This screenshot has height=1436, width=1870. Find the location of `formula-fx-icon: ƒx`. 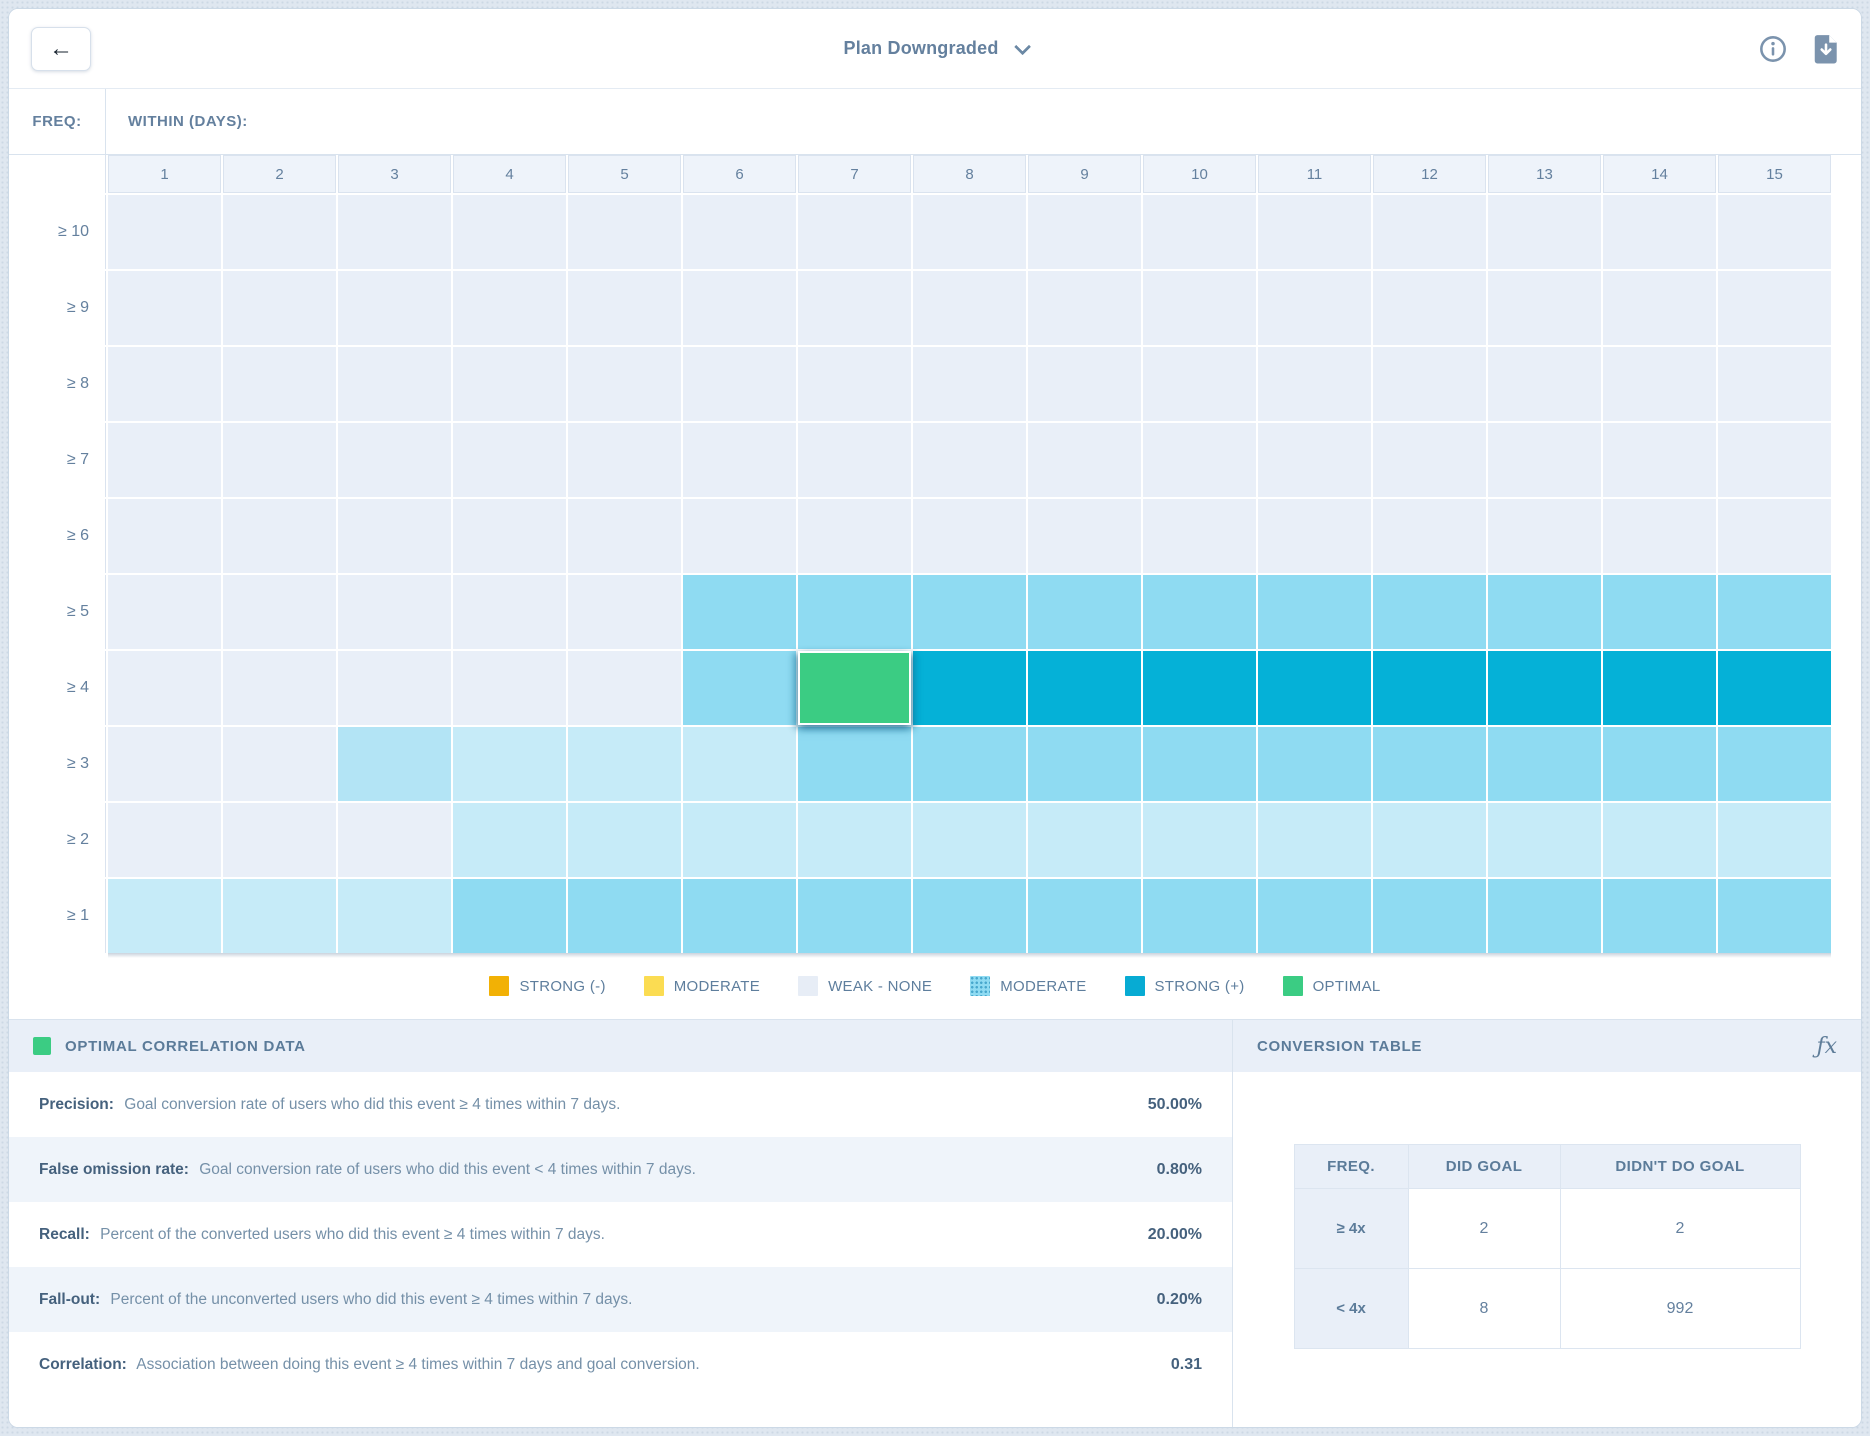

formula-fx-icon: ƒx is located at coordinates (1826, 1046).